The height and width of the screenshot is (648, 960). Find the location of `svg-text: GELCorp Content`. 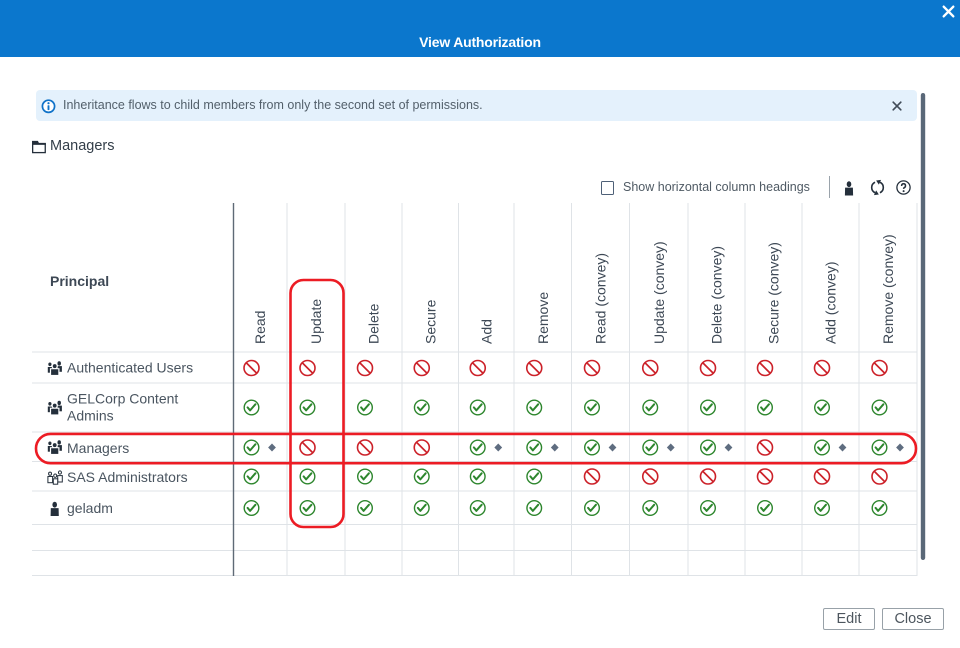

svg-text: GELCorp Content is located at coordinates (122, 399).